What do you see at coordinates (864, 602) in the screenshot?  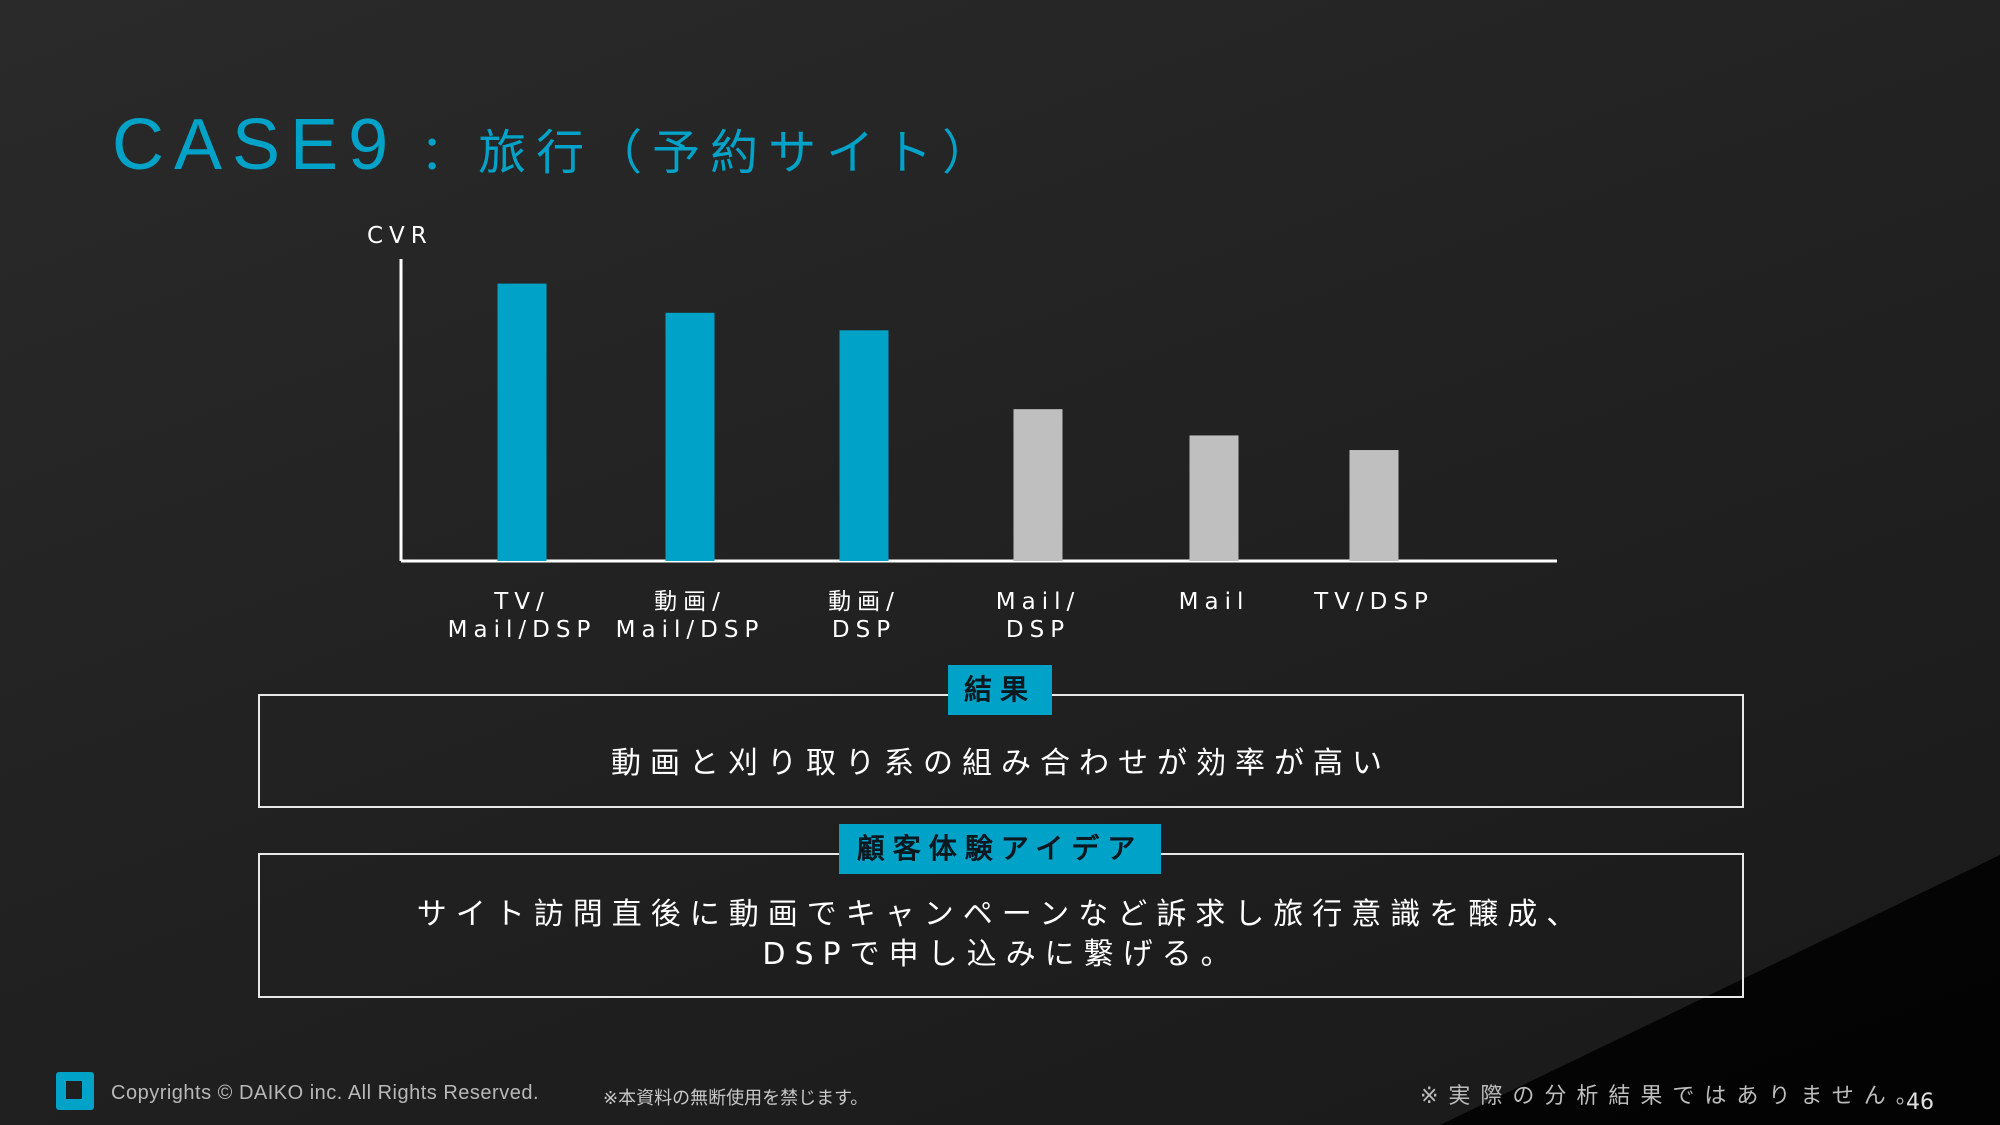 I see `x-tick-label-3-1: 動画/` at bounding box center [864, 602].